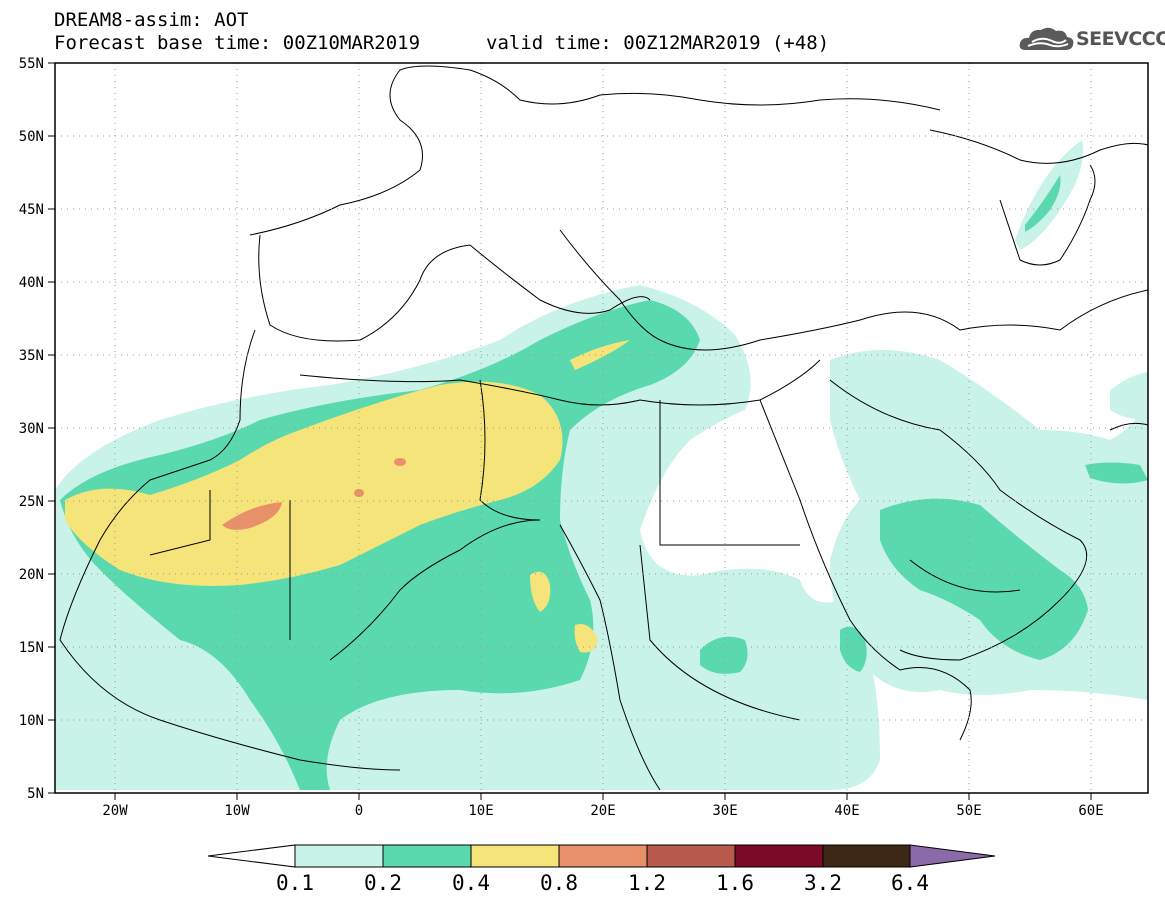 The image size is (1165, 905). What do you see at coordinates (383, 883) in the screenshot?
I see `colorbar-label: 0.2` at bounding box center [383, 883].